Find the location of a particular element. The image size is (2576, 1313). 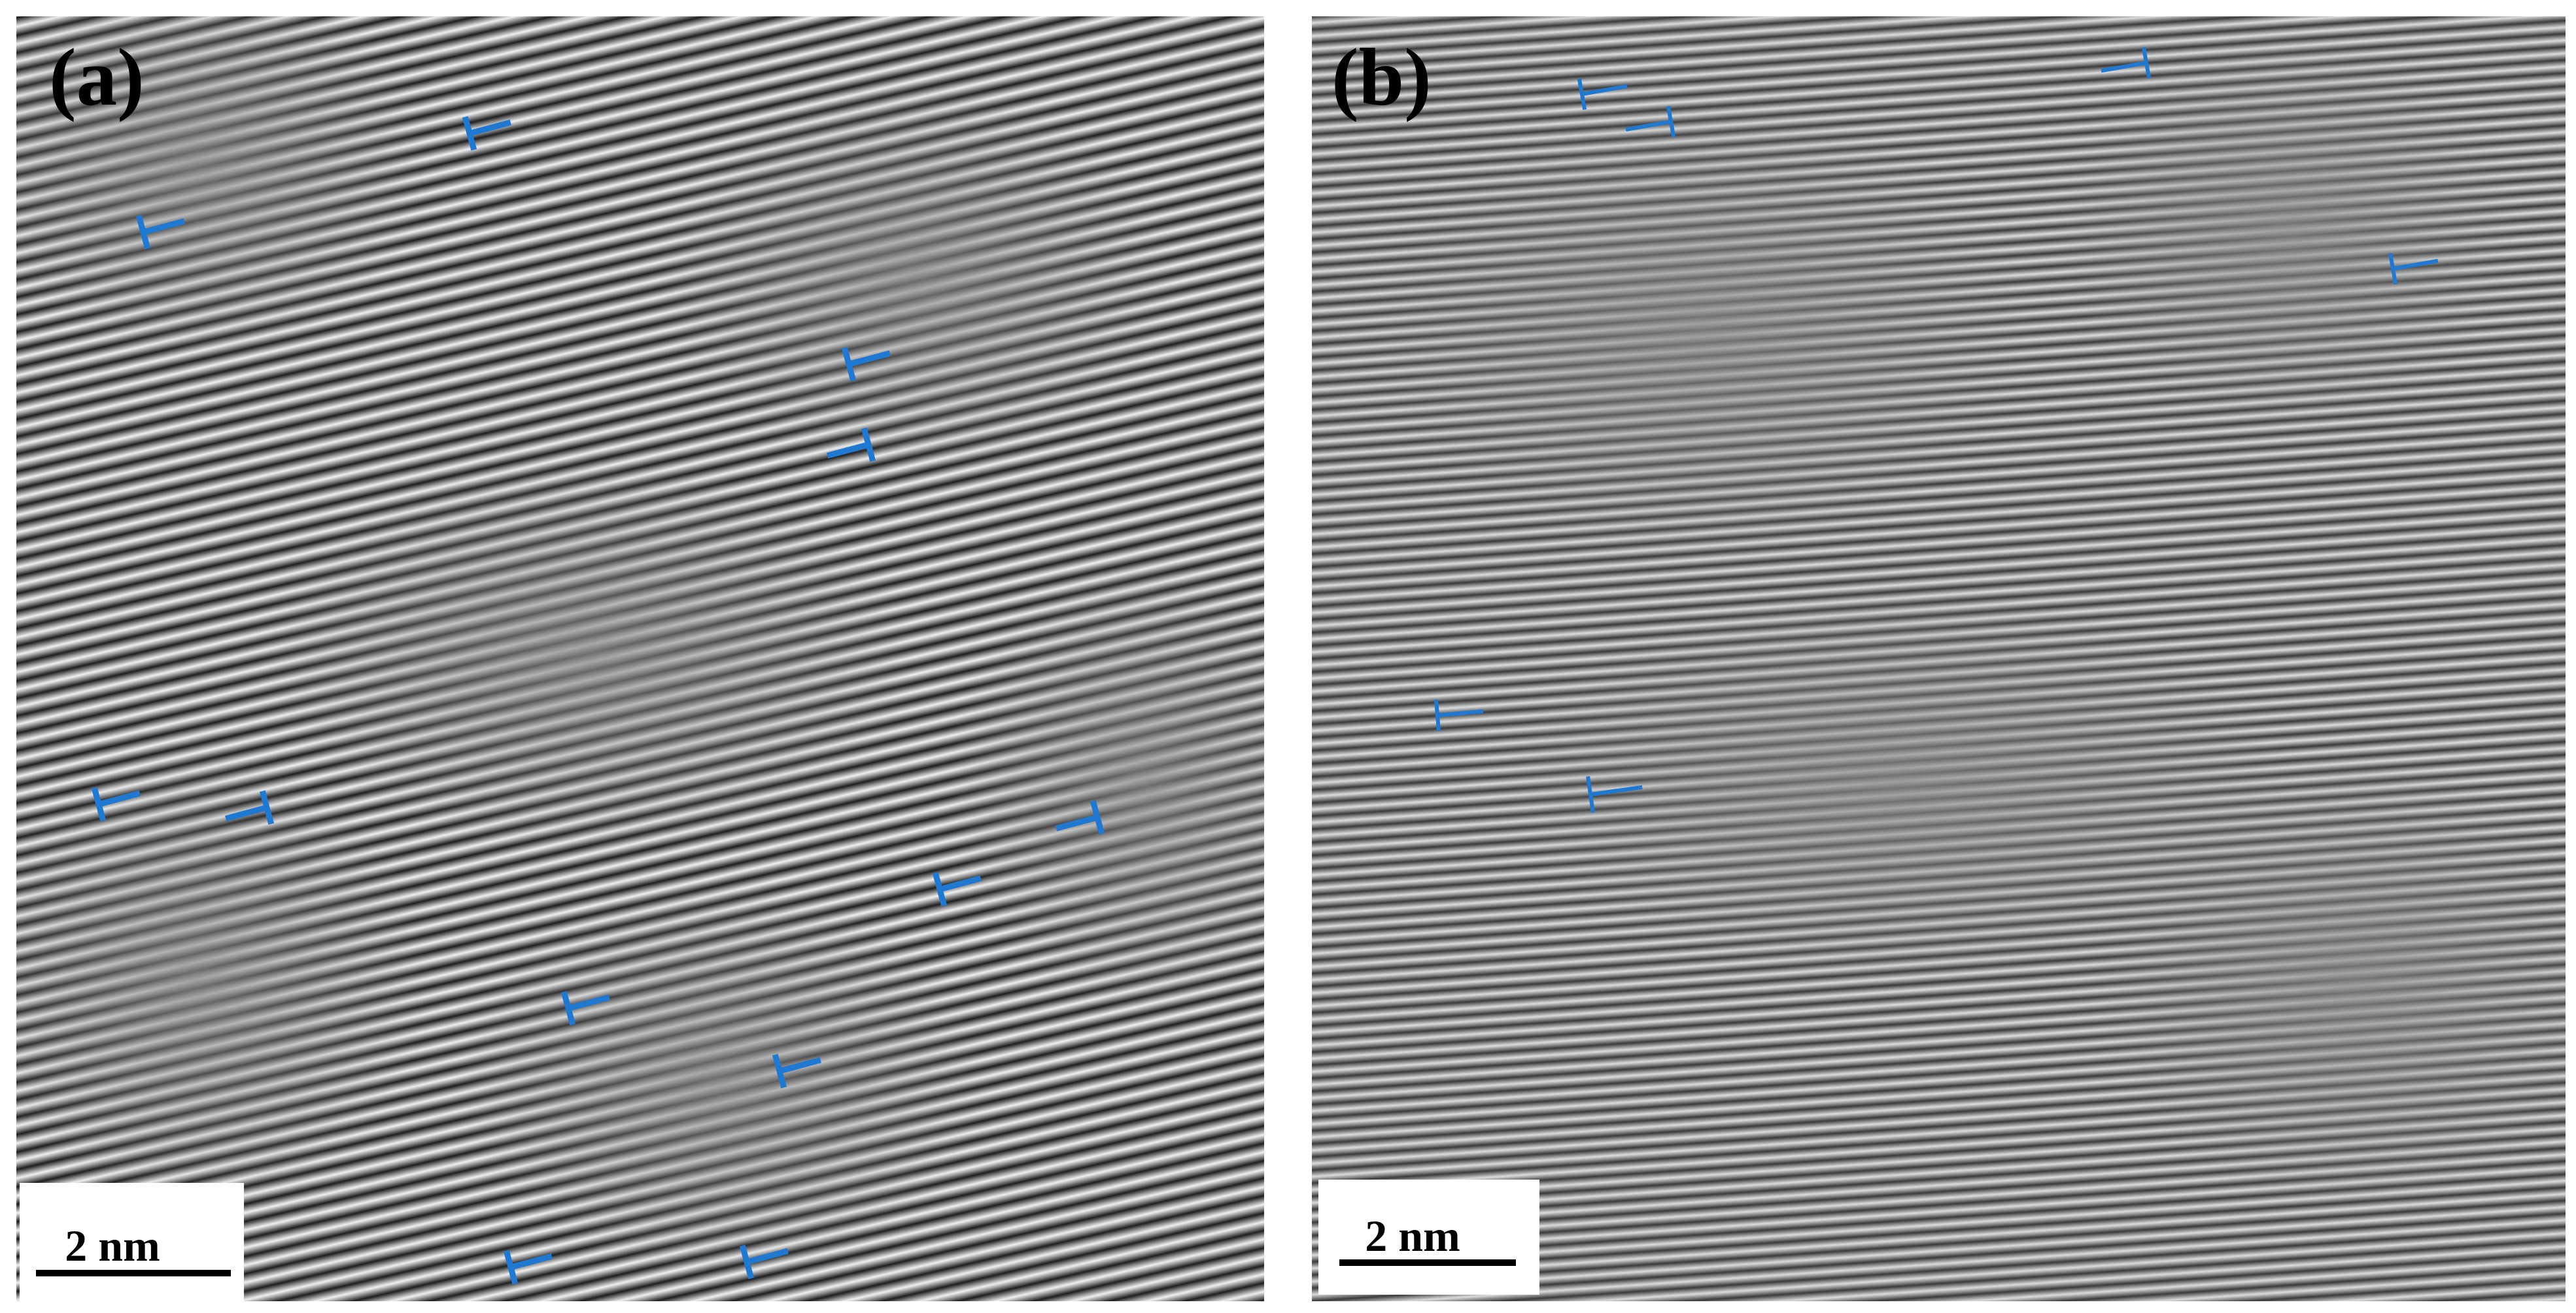

panel-label: (a) is located at coordinates (97, 78).